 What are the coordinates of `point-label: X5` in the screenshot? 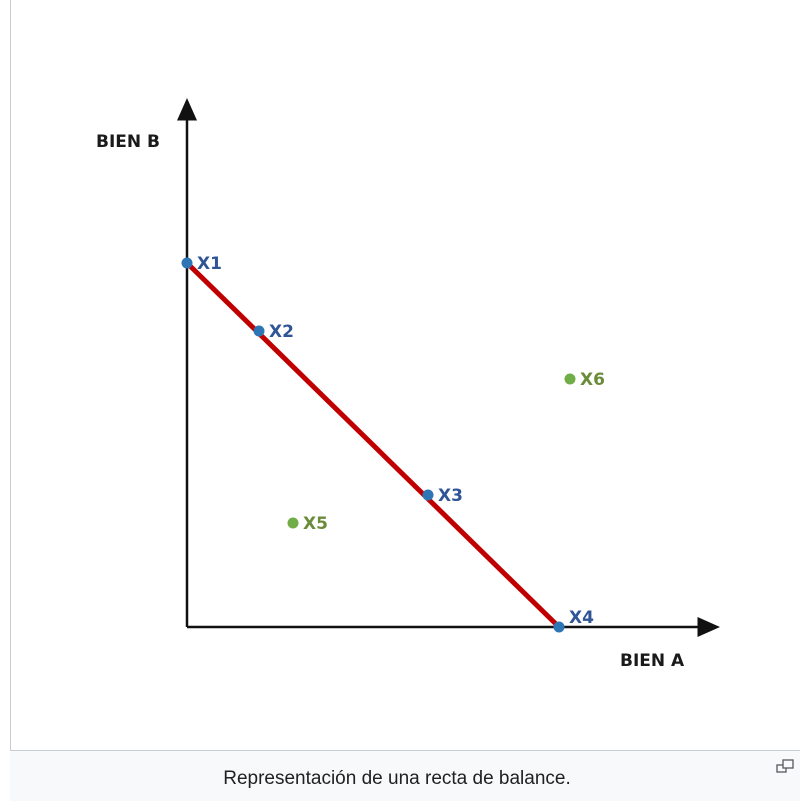 It's located at (315, 524).